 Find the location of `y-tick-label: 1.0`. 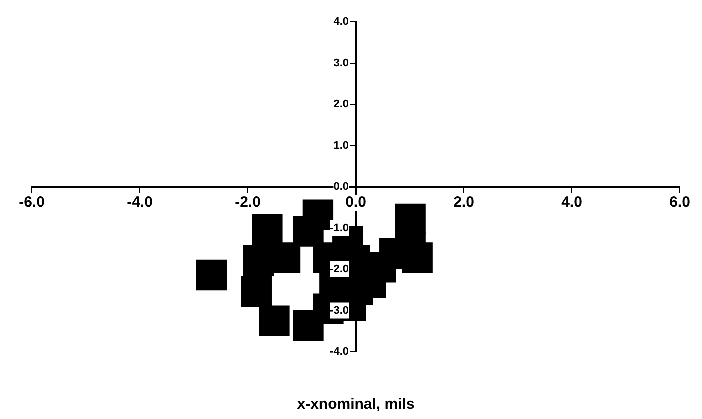

y-tick-label: 1.0 is located at coordinates (342, 146).